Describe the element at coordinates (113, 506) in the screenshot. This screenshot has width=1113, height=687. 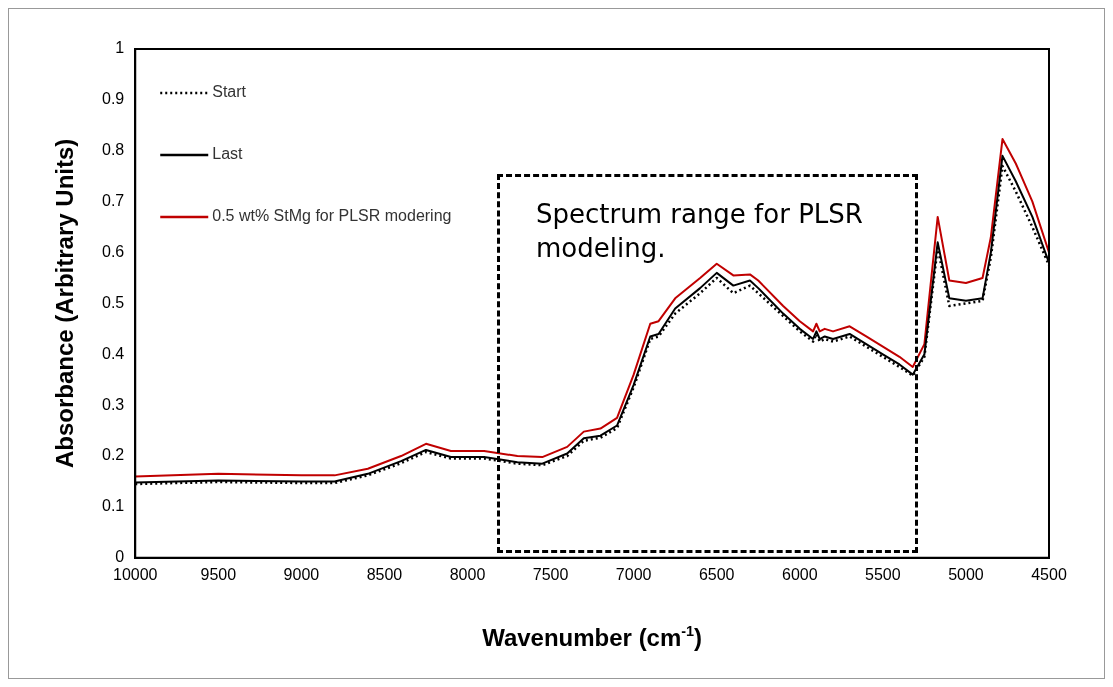
I see `y-tick-label: 0.1` at that location.